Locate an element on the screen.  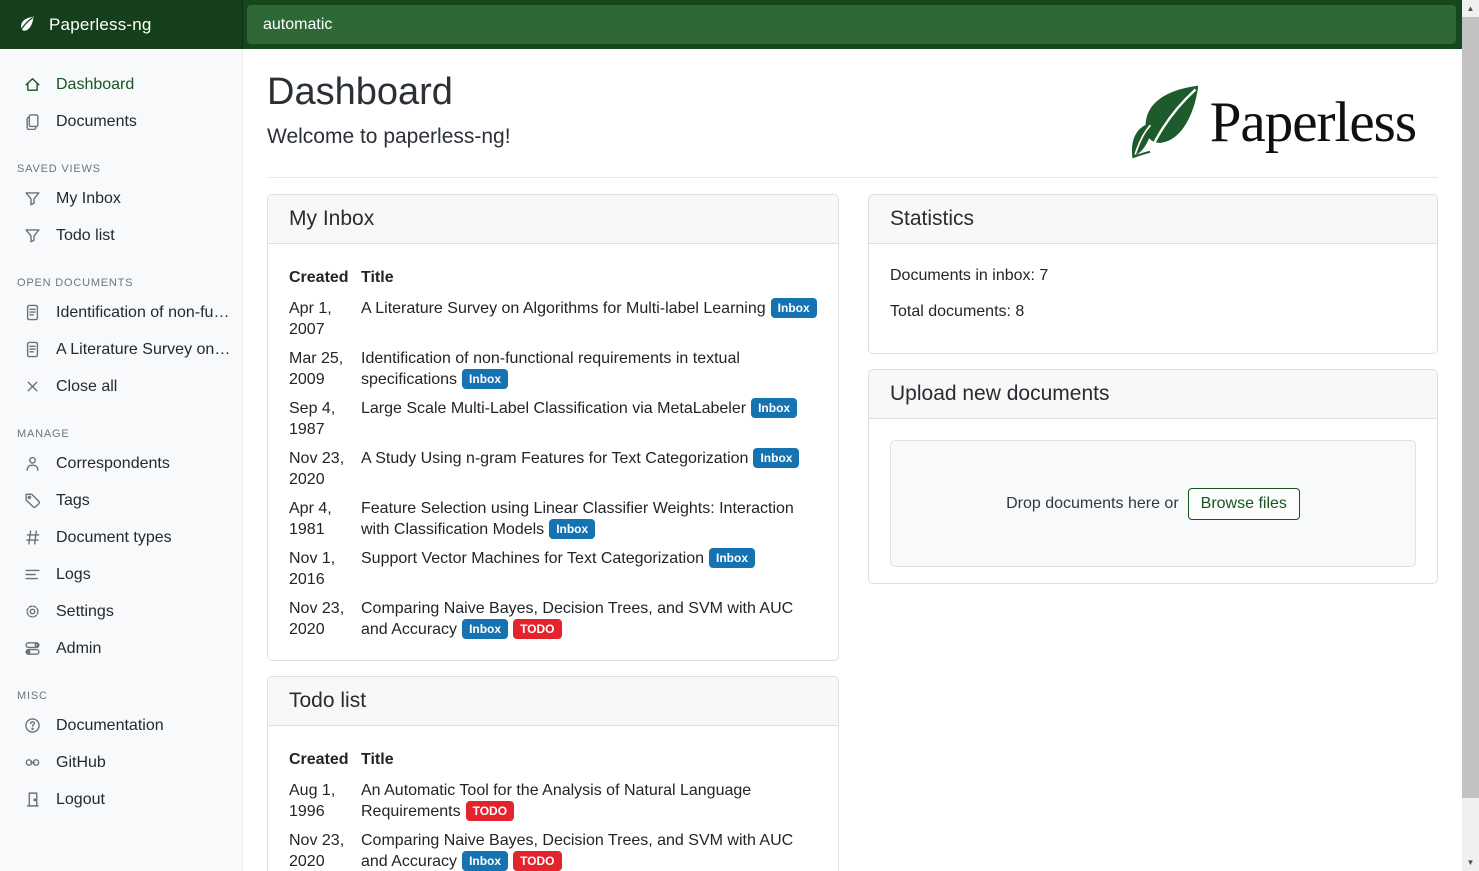
sidebar-item-label: My Inbox is located at coordinates (88, 198).